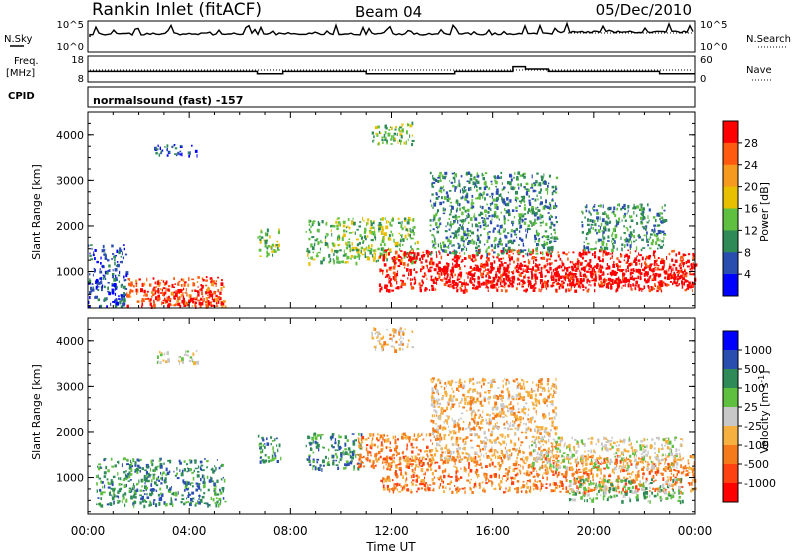  Describe the element at coordinates (706, 60) in the screenshot. I see `nave-tick-top: 60` at that location.